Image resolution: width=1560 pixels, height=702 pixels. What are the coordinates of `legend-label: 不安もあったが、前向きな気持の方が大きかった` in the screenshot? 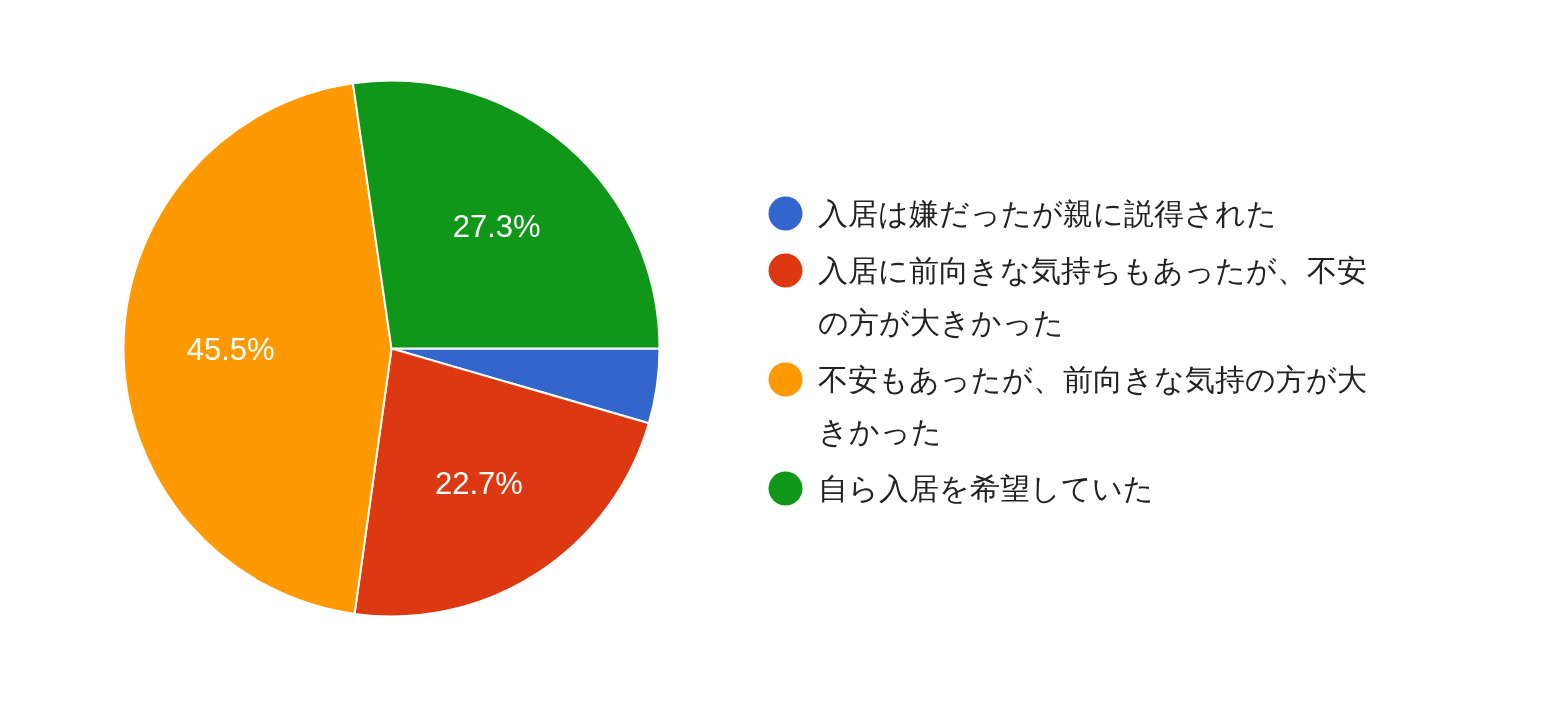 It's located at (1092, 405).